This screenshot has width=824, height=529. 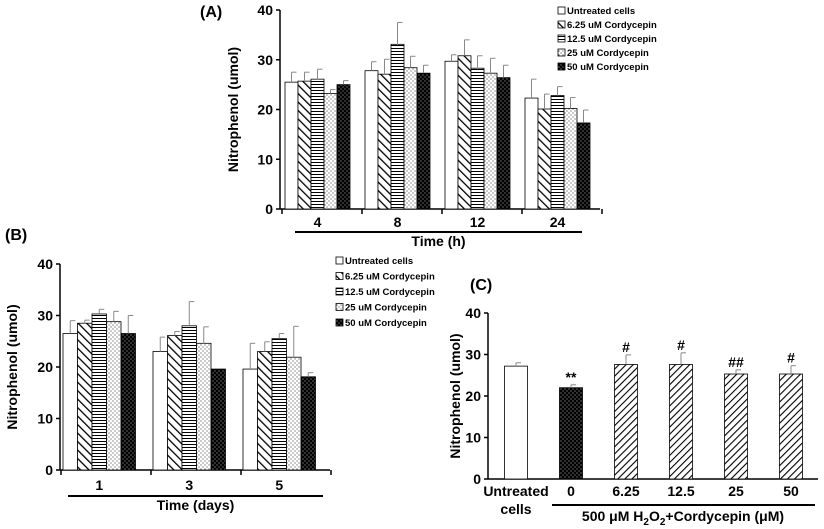 I want to click on x-tick-label: 6.25, so click(x=625, y=491).